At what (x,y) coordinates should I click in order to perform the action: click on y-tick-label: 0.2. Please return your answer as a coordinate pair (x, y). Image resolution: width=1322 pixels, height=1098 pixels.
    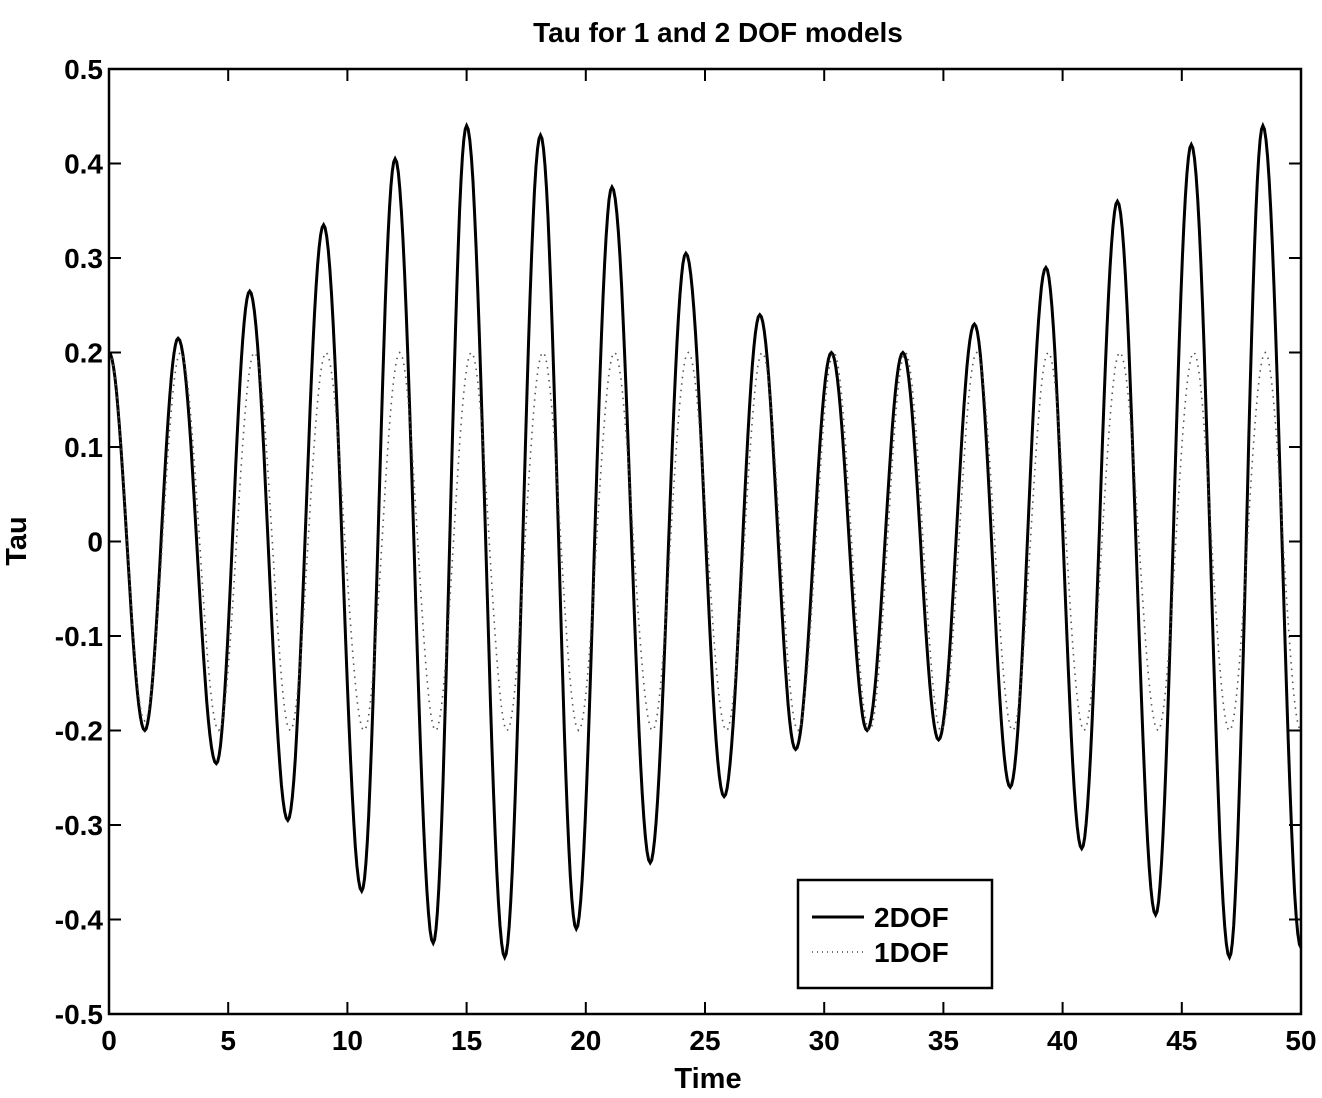
    Looking at the image, I should click on (83, 353).